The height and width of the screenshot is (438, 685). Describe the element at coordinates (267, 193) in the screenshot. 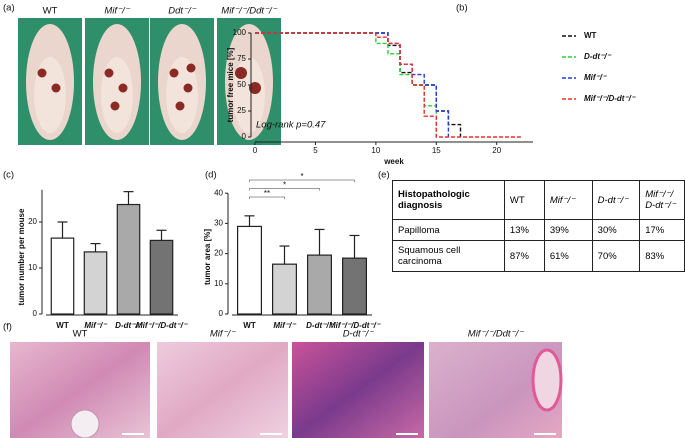

I see `significance-label: **` at that location.